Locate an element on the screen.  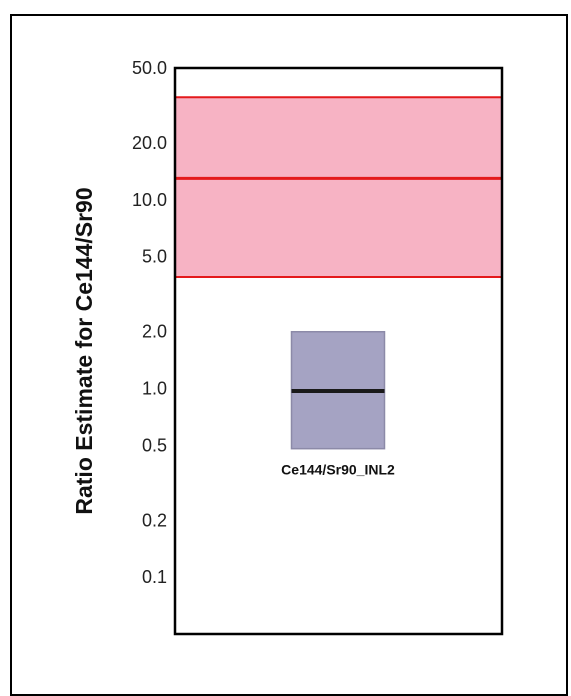
reference-band is located at coordinates (338, 187).